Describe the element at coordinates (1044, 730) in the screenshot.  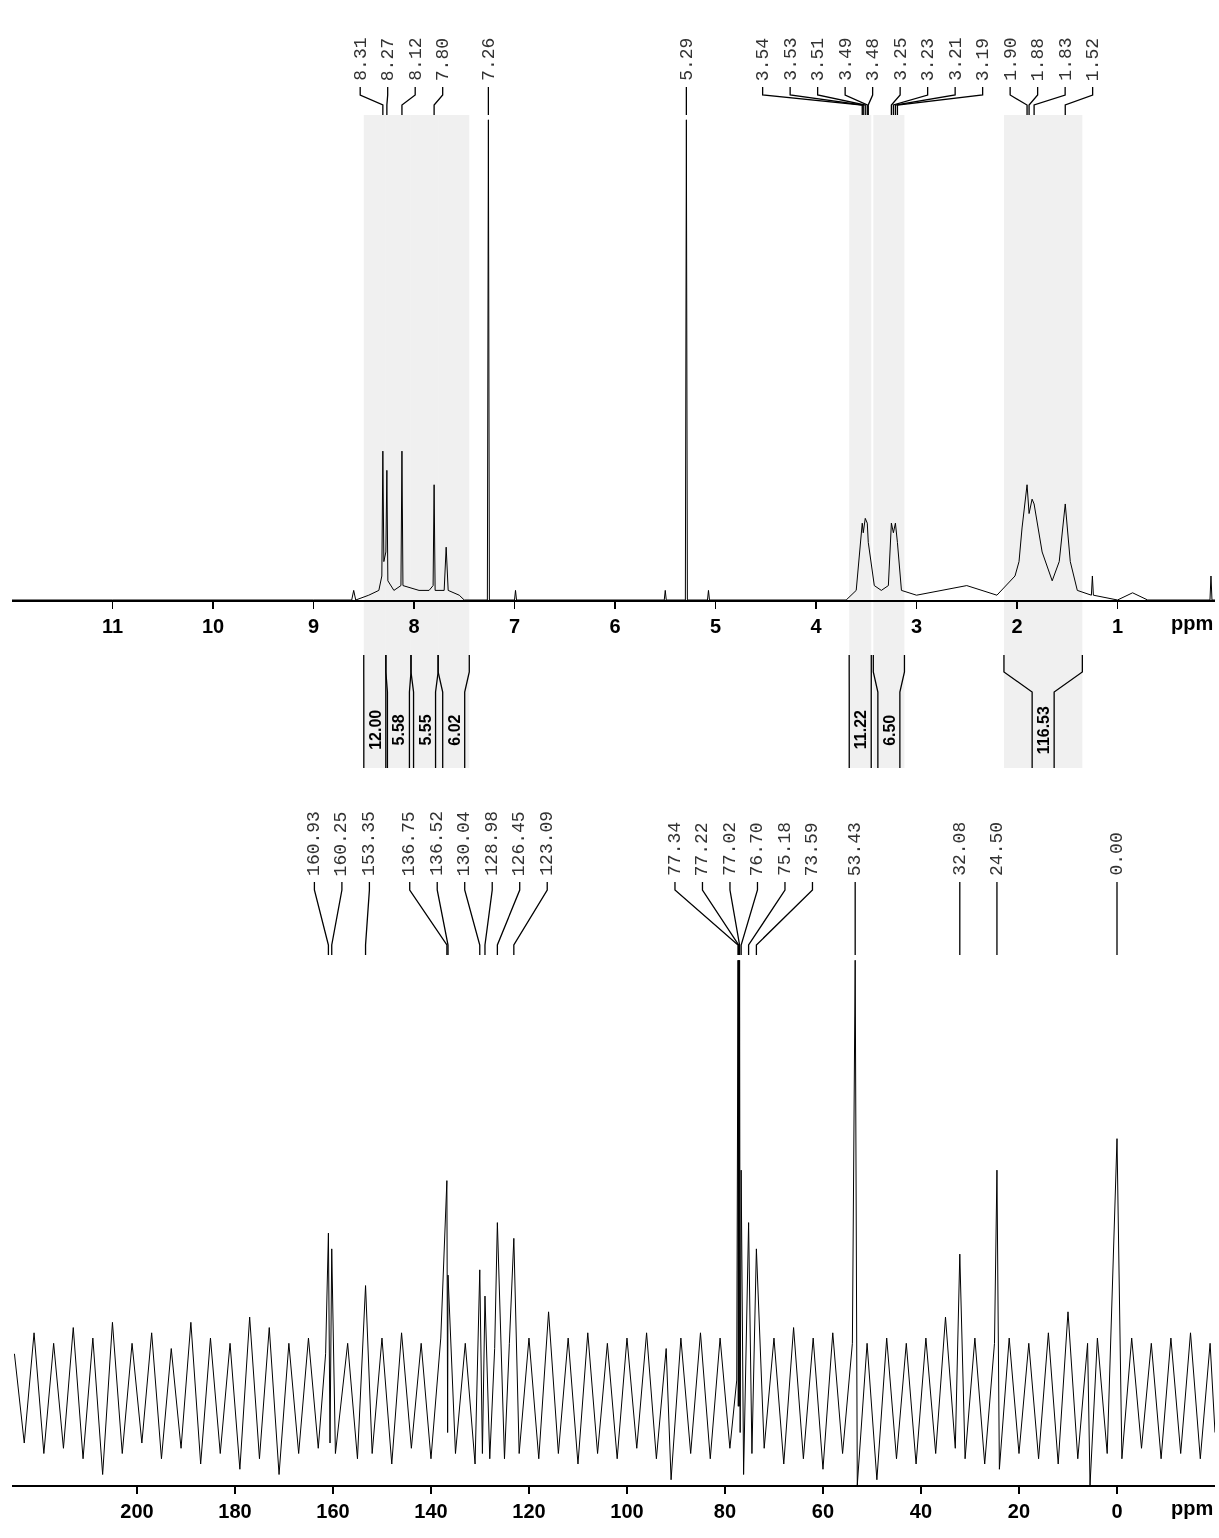
I see `band-label: 116.53` at that location.